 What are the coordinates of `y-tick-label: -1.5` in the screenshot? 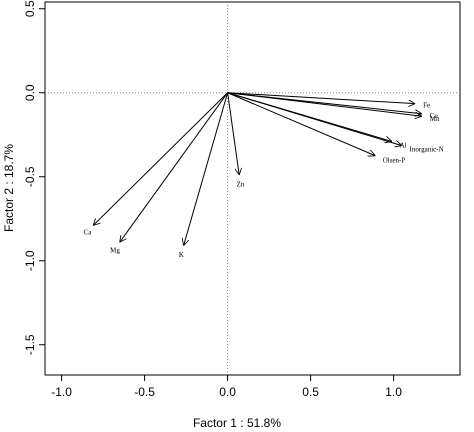 It's located at (30, 344).